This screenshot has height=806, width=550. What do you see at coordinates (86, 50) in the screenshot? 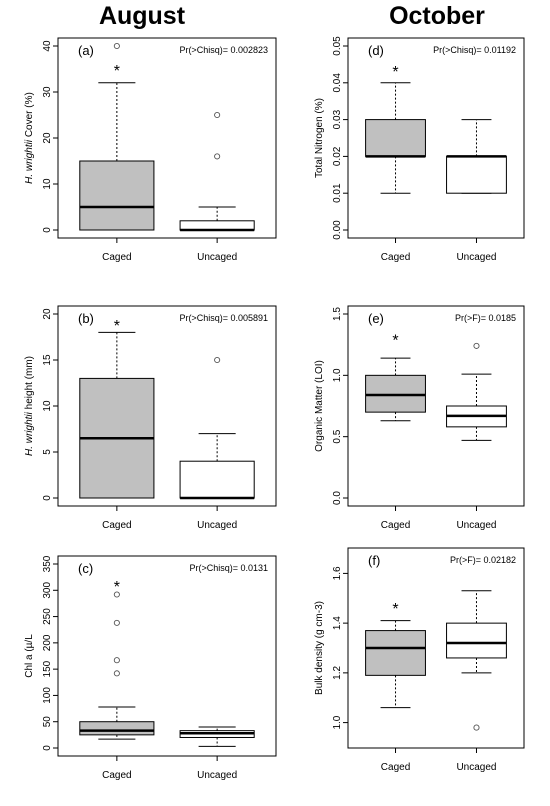
I see `panel-label: (a)` at bounding box center [86, 50].